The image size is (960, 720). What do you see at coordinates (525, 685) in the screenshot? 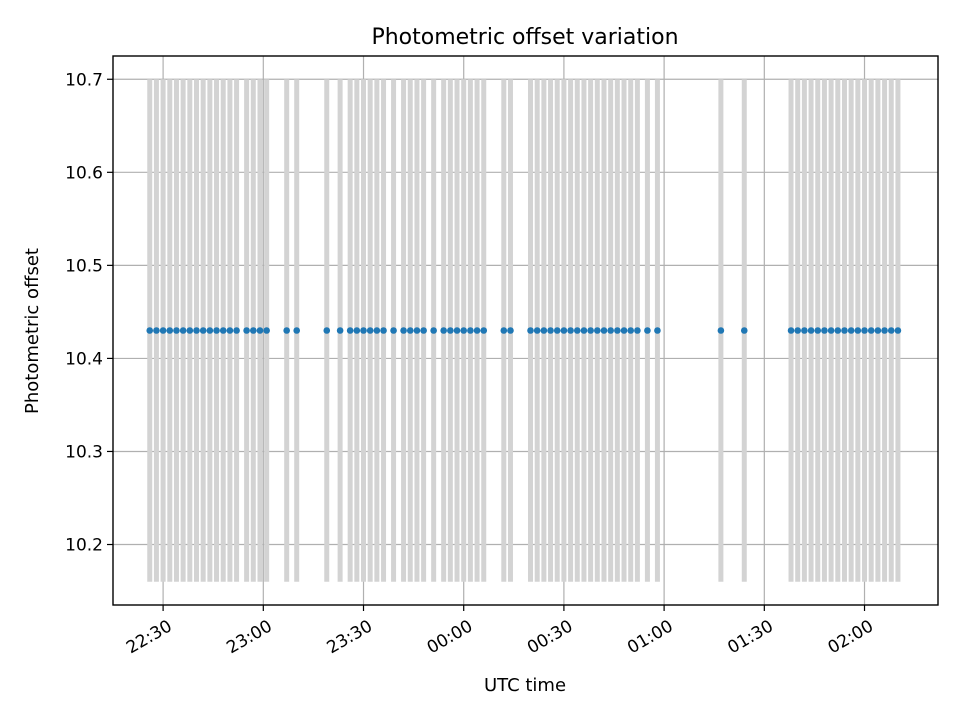
I see `x-axis-label: UTC time` at bounding box center [525, 685].